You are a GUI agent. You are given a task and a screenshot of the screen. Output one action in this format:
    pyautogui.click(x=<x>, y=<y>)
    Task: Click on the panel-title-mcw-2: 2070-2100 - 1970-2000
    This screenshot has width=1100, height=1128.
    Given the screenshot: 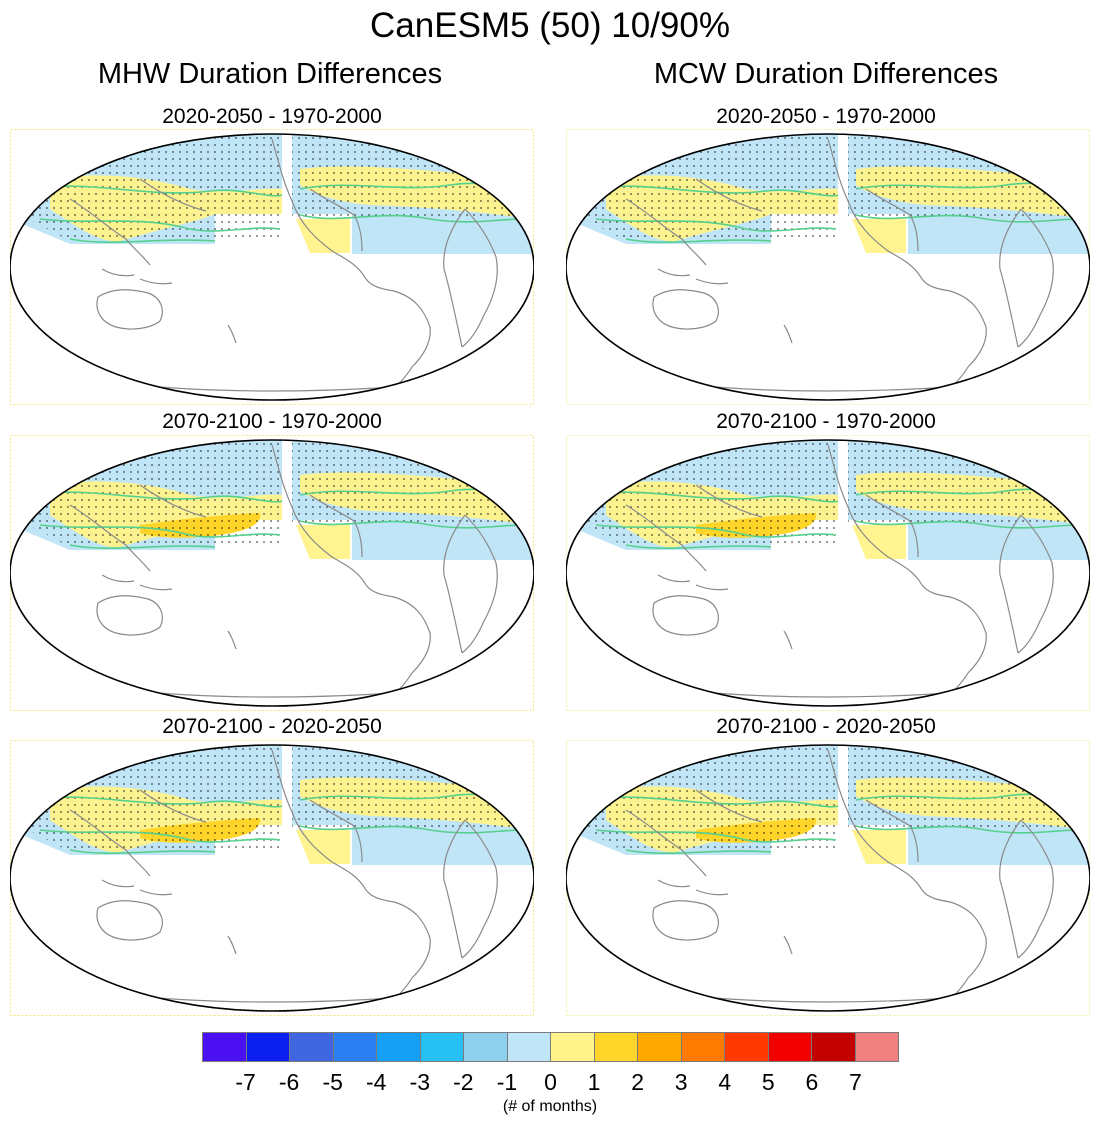 What is the action you would take?
    pyautogui.click(x=826, y=421)
    